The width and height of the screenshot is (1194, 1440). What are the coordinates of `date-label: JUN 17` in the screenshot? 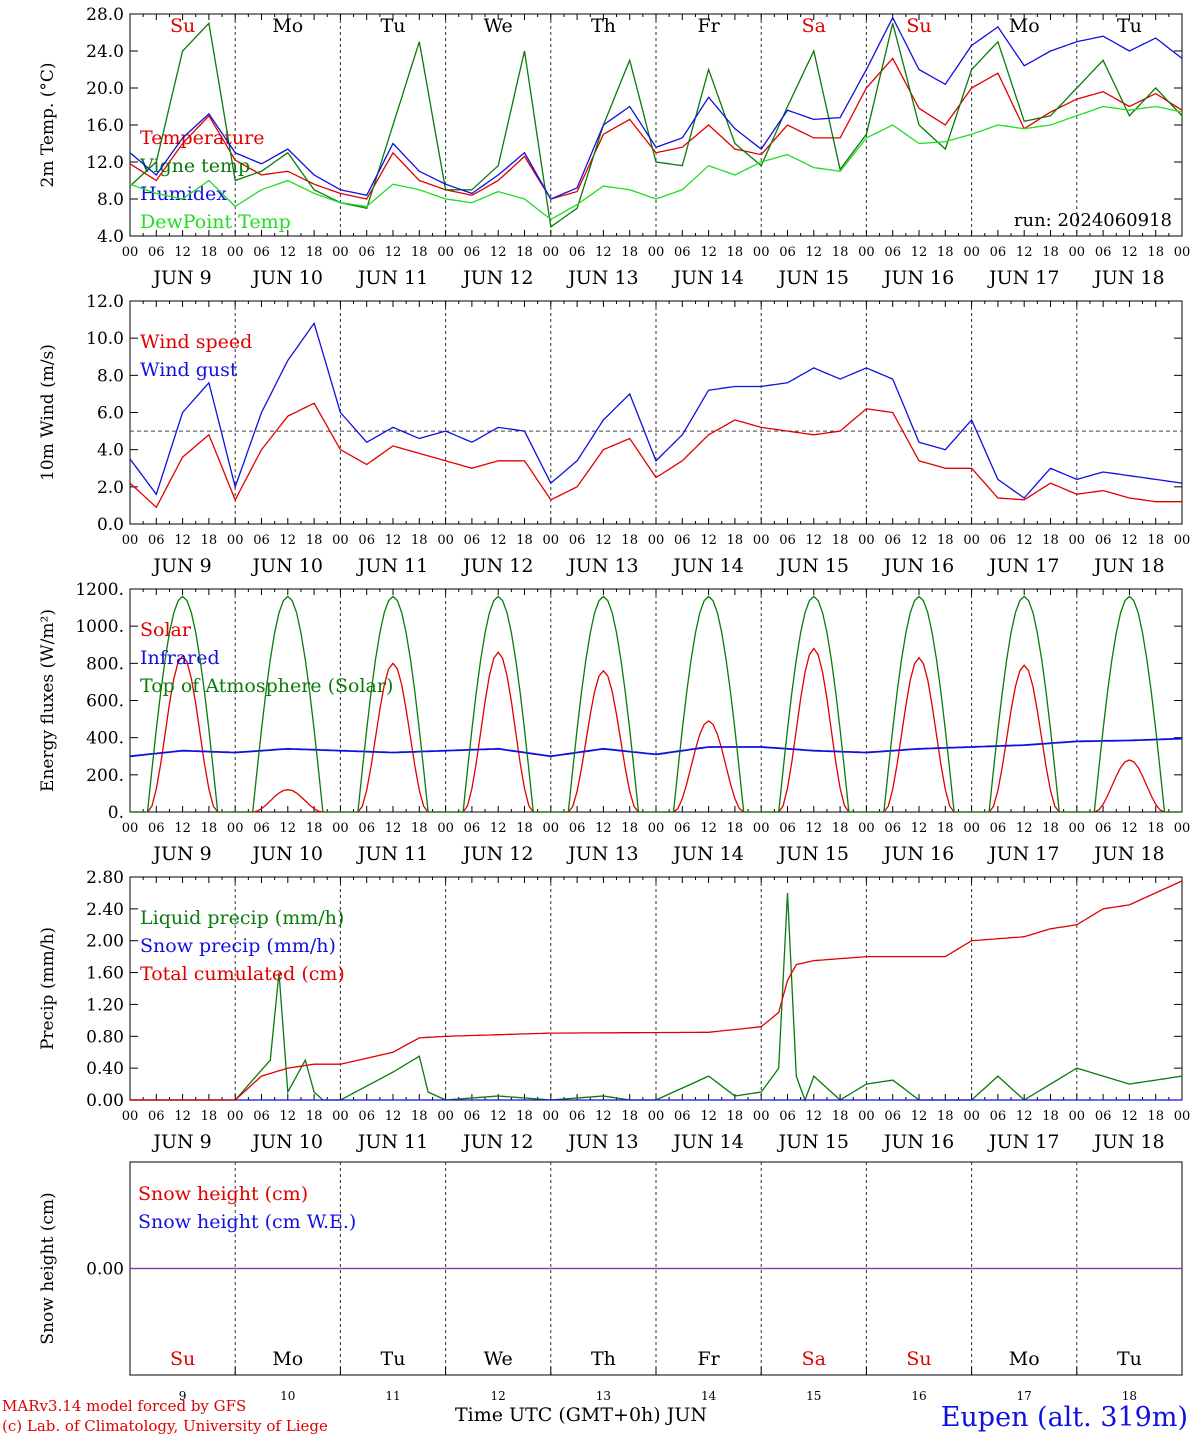 It's located at (1023, 854).